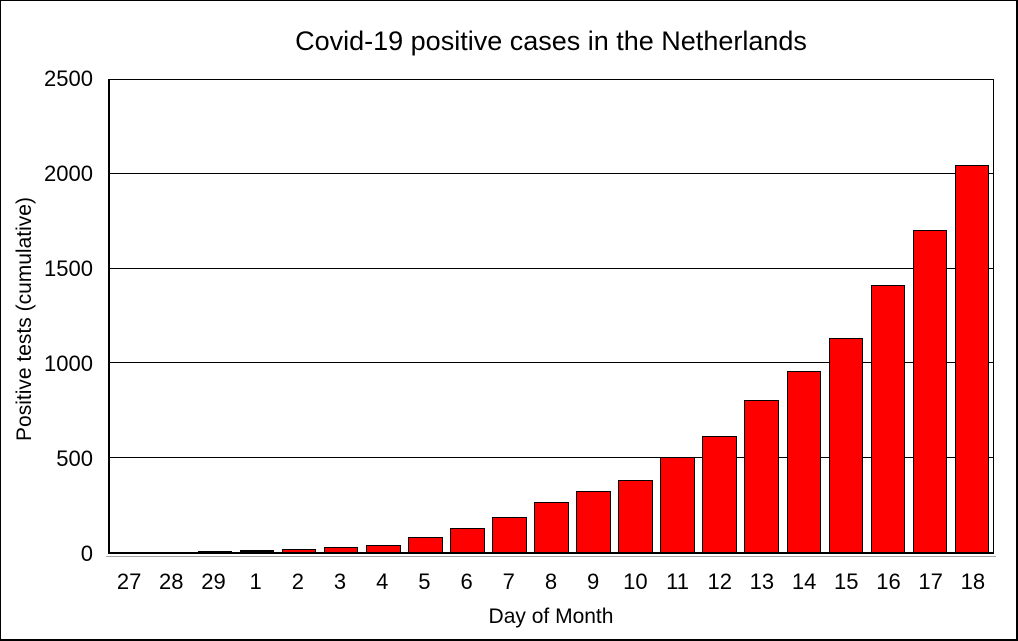 Image resolution: width=1018 pixels, height=641 pixels. I want to click on x-axis-shadow-line, so click(551, 556).